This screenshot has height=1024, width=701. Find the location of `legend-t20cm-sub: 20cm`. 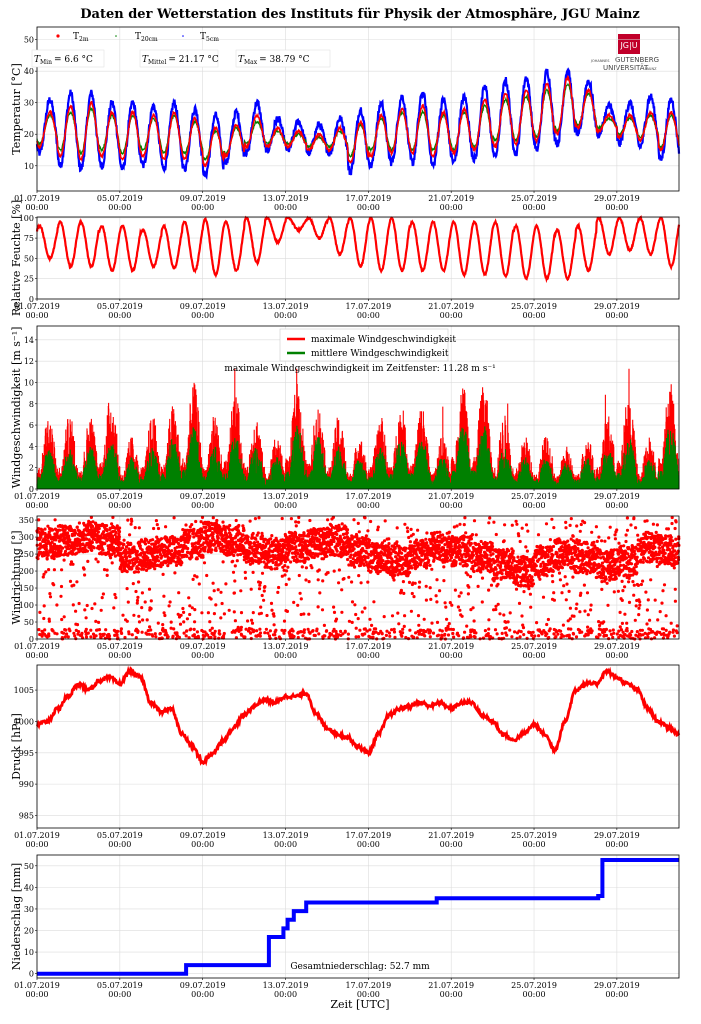

legend-t20cm-sub: 20cm is located at coordinates (149, 39).